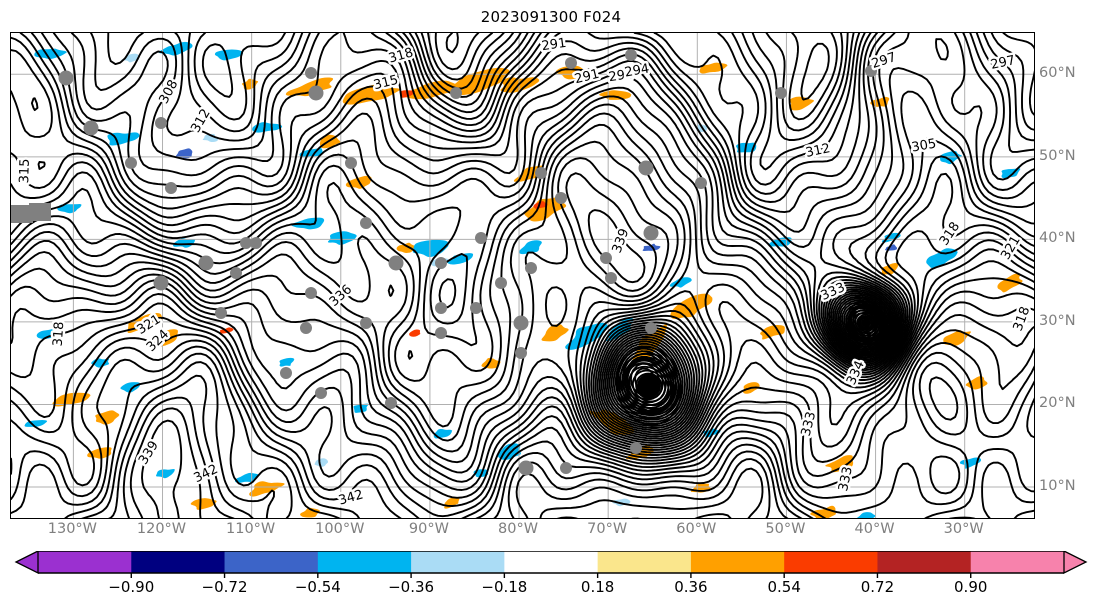 Image resolution: width=1102 pixels, height=613 pixels. What do you see at coordinates (817, 151) in the screenshot?
I see `svg-text: 312` at bounding box center [817, 151].